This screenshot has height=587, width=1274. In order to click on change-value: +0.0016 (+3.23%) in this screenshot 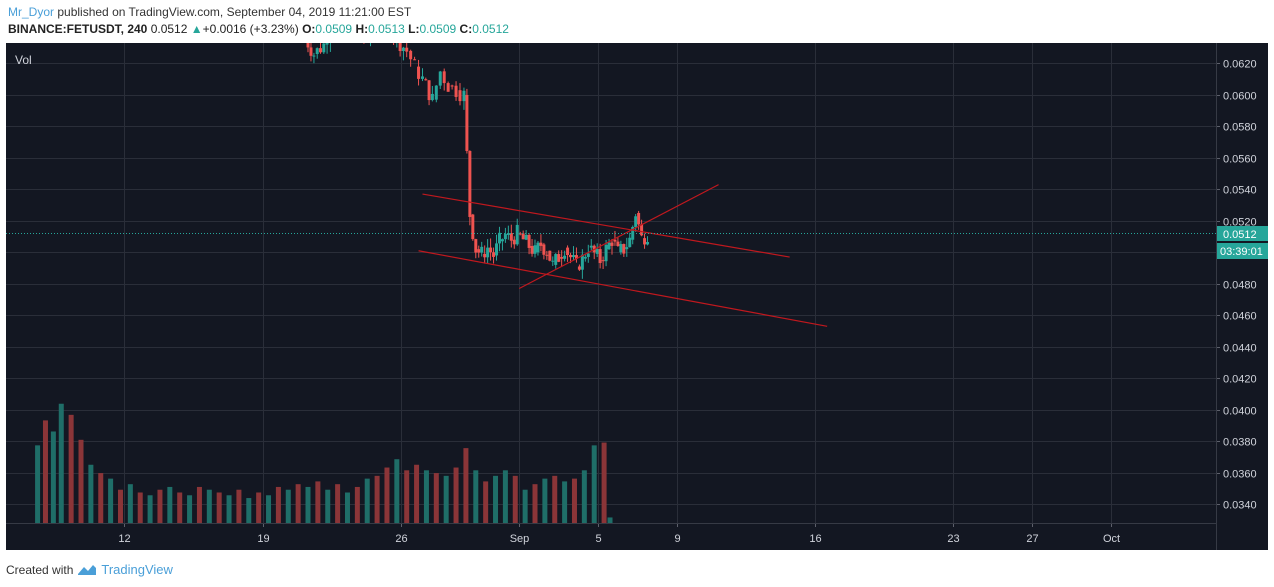, I will do `click(250, 29)`.